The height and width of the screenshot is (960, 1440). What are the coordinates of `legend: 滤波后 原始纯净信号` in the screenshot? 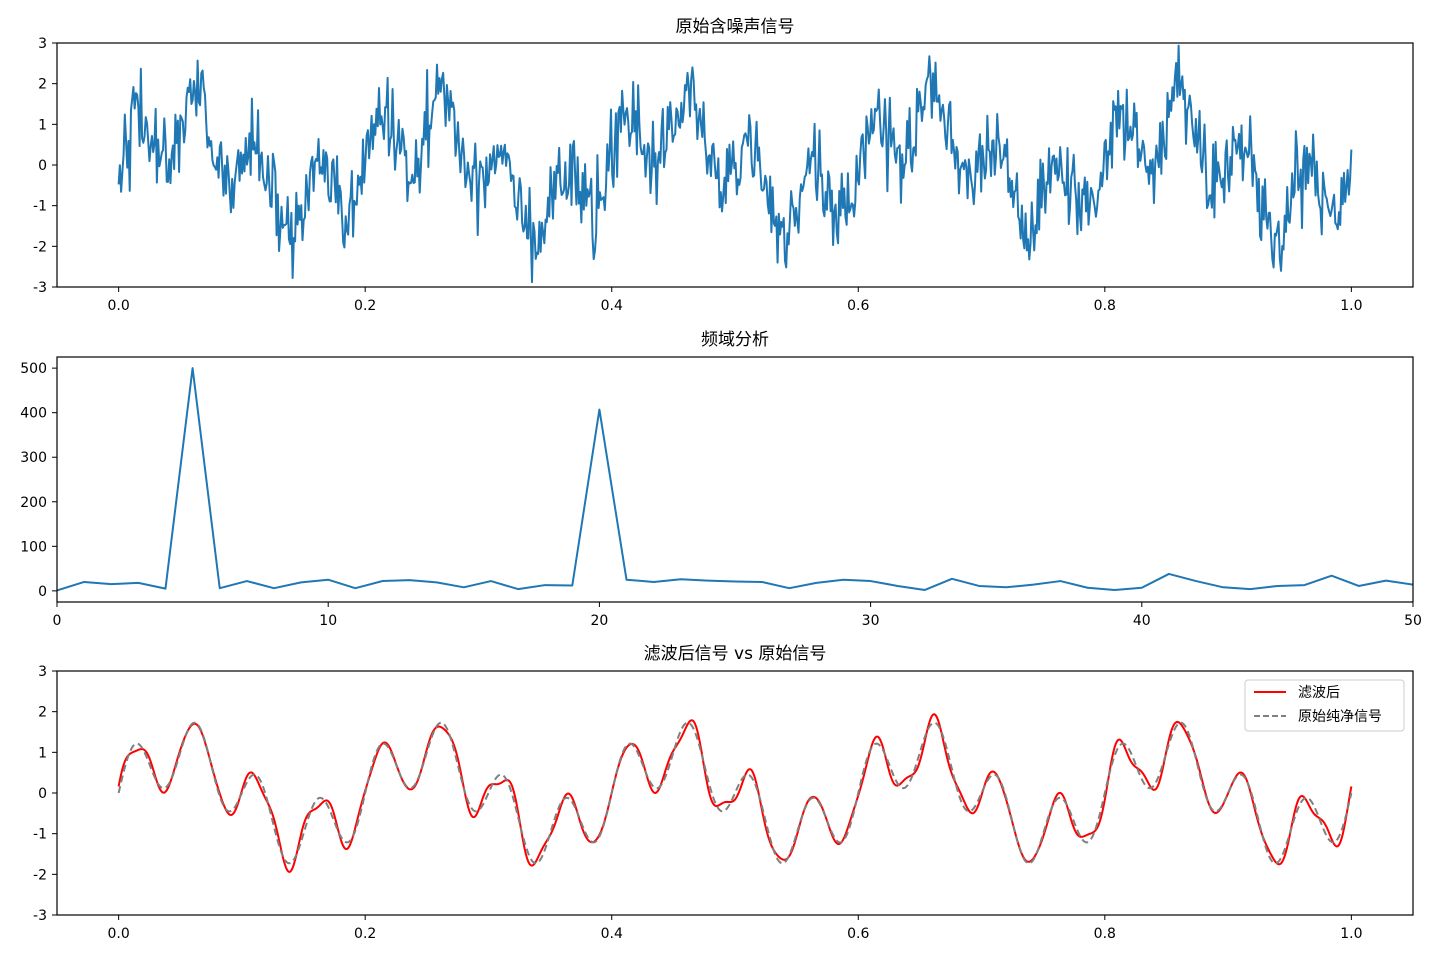 It's located at (1324, 705).